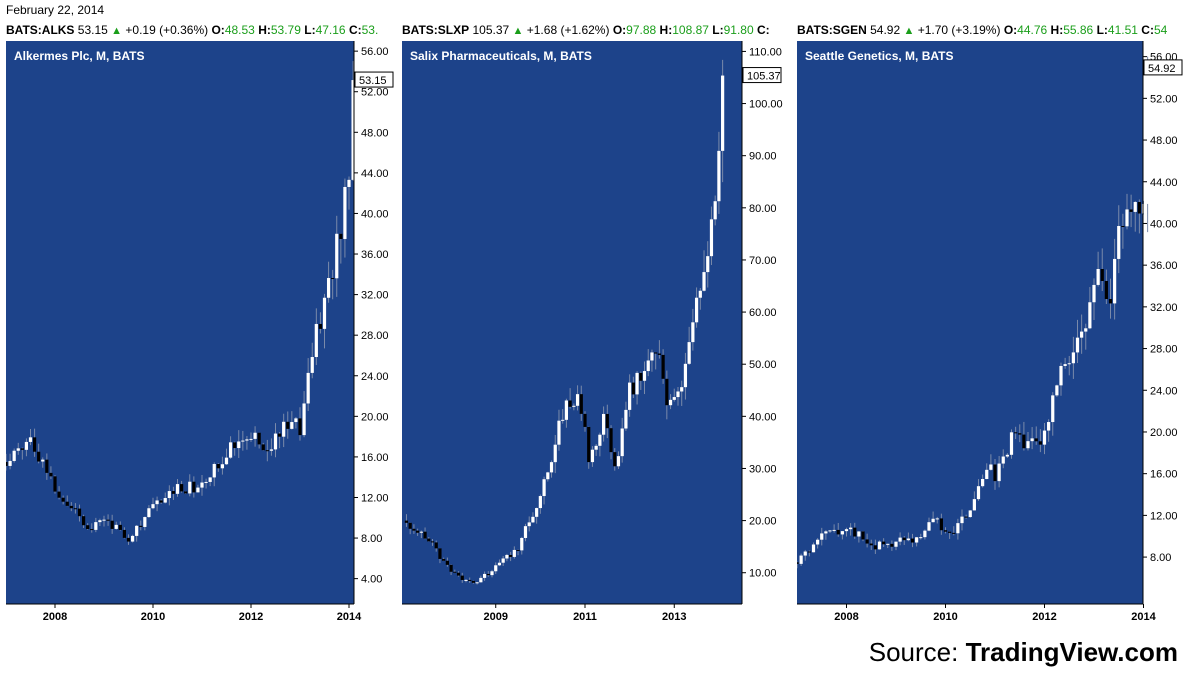 This screenshot has height=681, width=1192. I want to click on y-tick-label: 60.00, so click(763, 313).